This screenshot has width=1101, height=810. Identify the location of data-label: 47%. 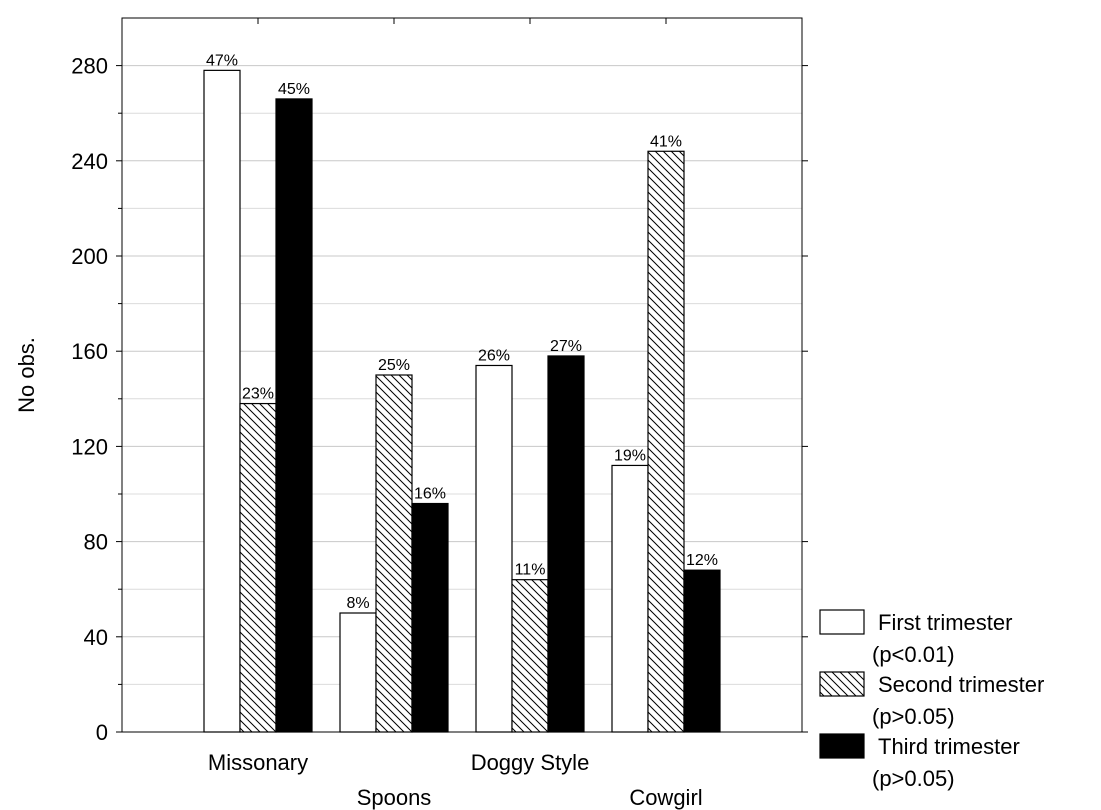
(222, 60).